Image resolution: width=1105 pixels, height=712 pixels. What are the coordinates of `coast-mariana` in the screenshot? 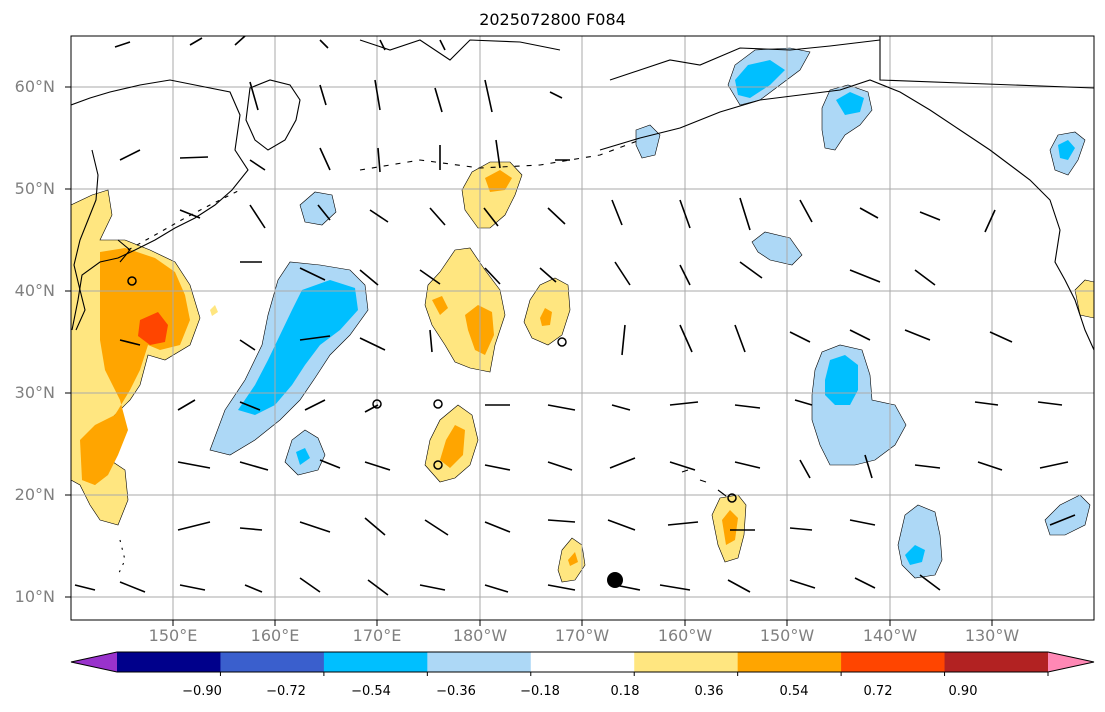 It's located at (121, 557).